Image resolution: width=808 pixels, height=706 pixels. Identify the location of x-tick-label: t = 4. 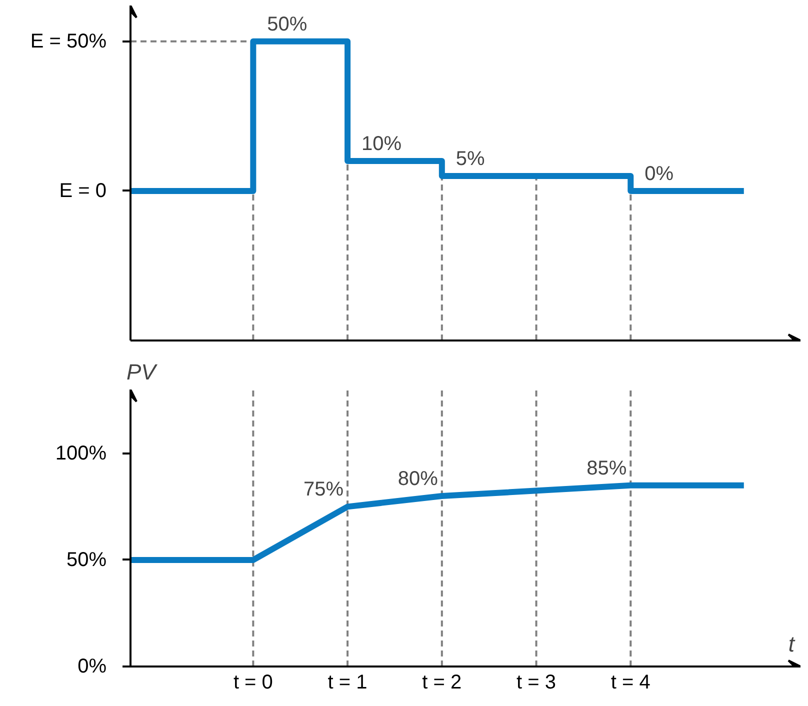
(630, 683).